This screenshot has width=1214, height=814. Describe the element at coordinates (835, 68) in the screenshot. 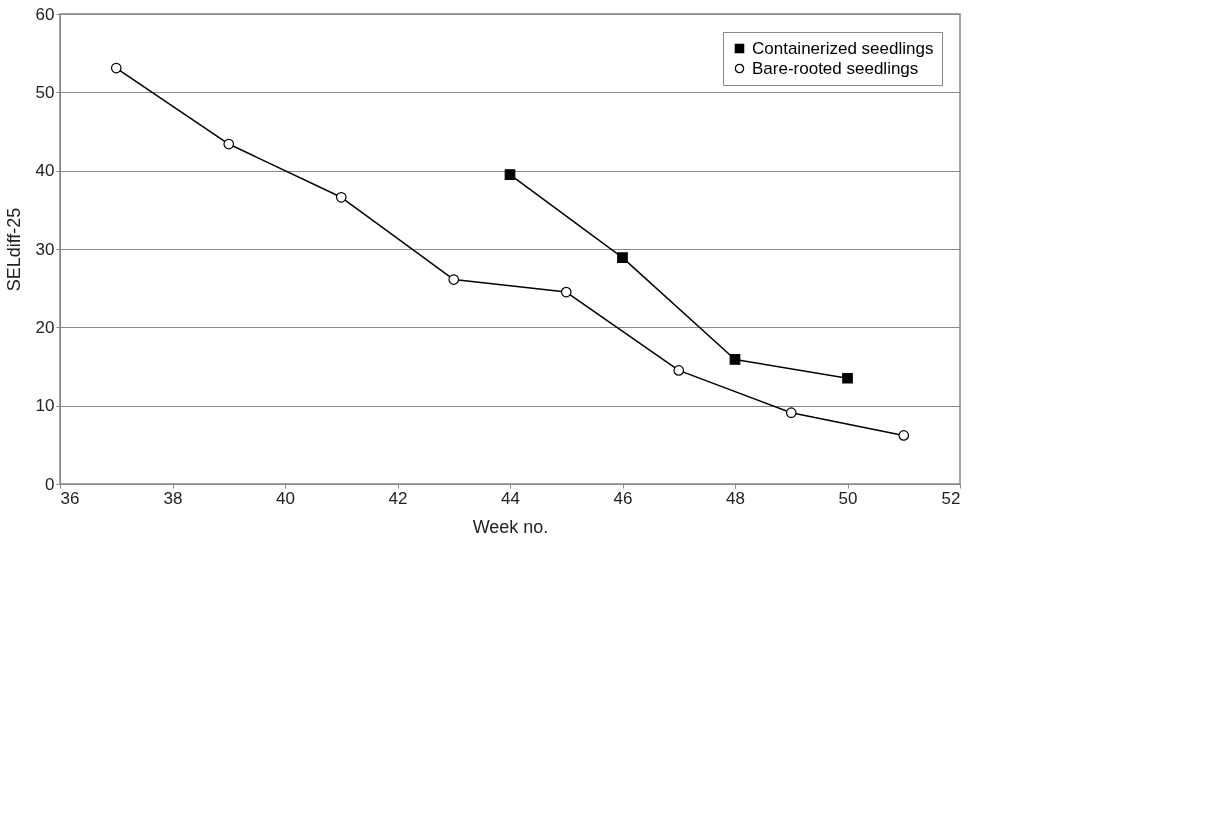

I see `legend-label: Bare-rooted seedlings` at that location.